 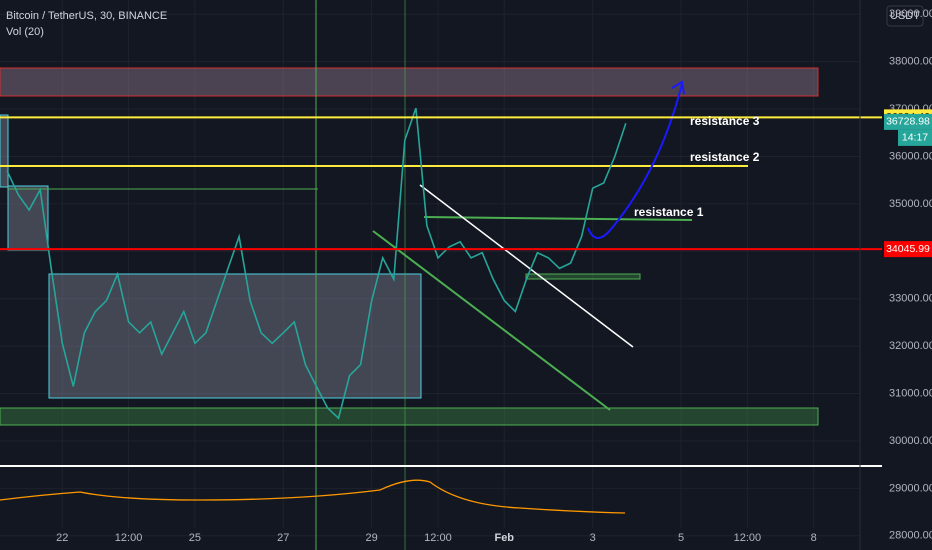 What do you see at coordinates (910, 346) in the screenshot?
I see `y-tick-label: 32000.00` at bounding box center [910, 346].